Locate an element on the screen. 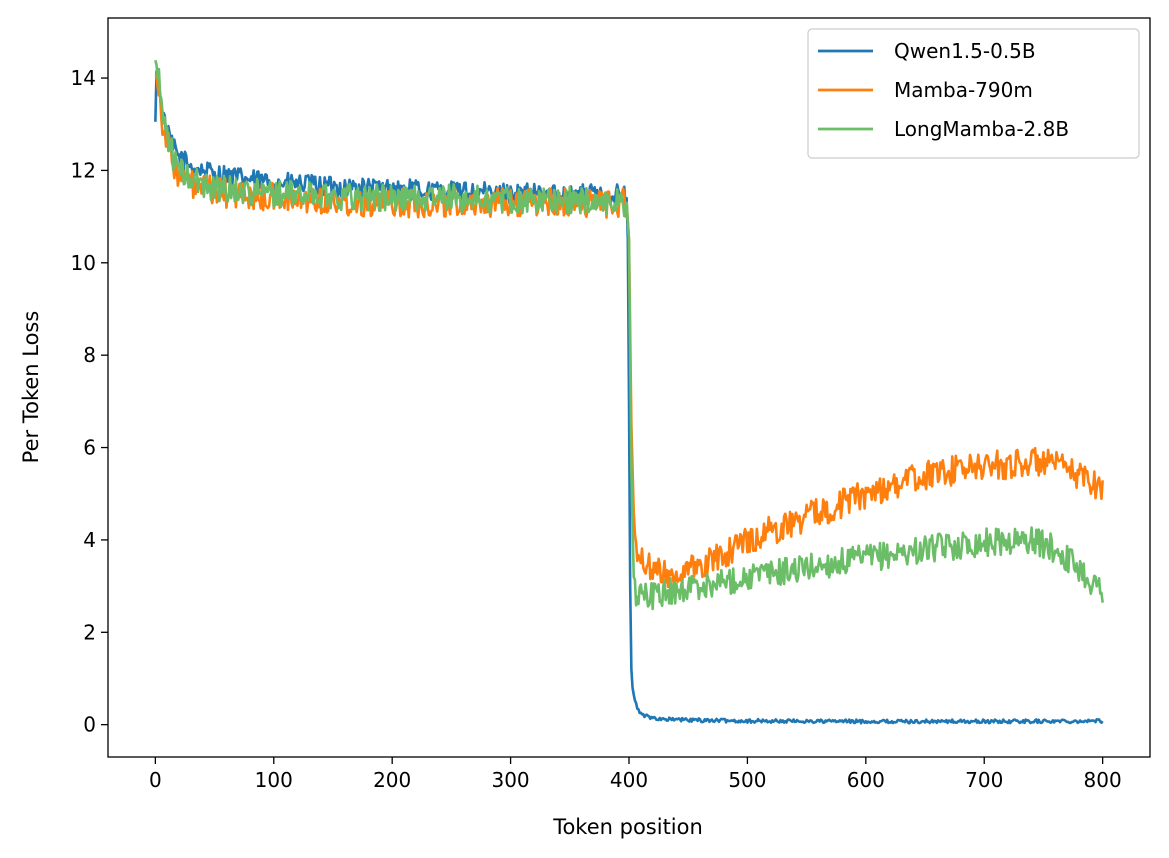  x-tick-label: 200 is located at coordinates (392, 780).